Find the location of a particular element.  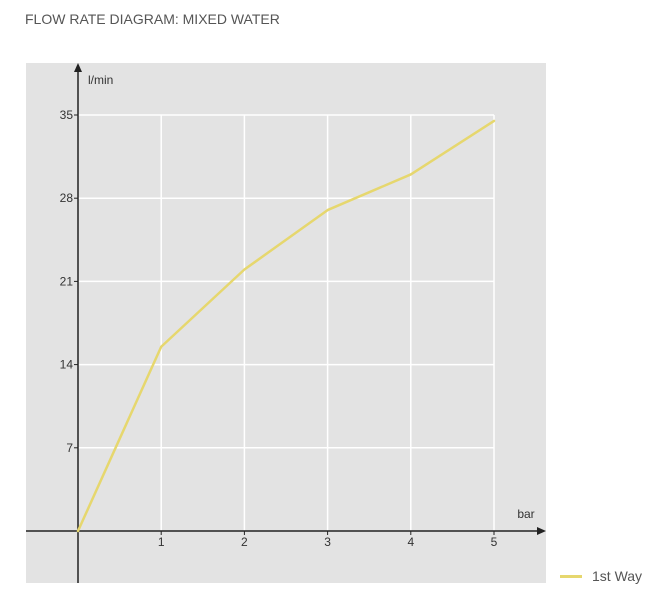

y-tick-label: 7 is located at coordinates (69, 448).